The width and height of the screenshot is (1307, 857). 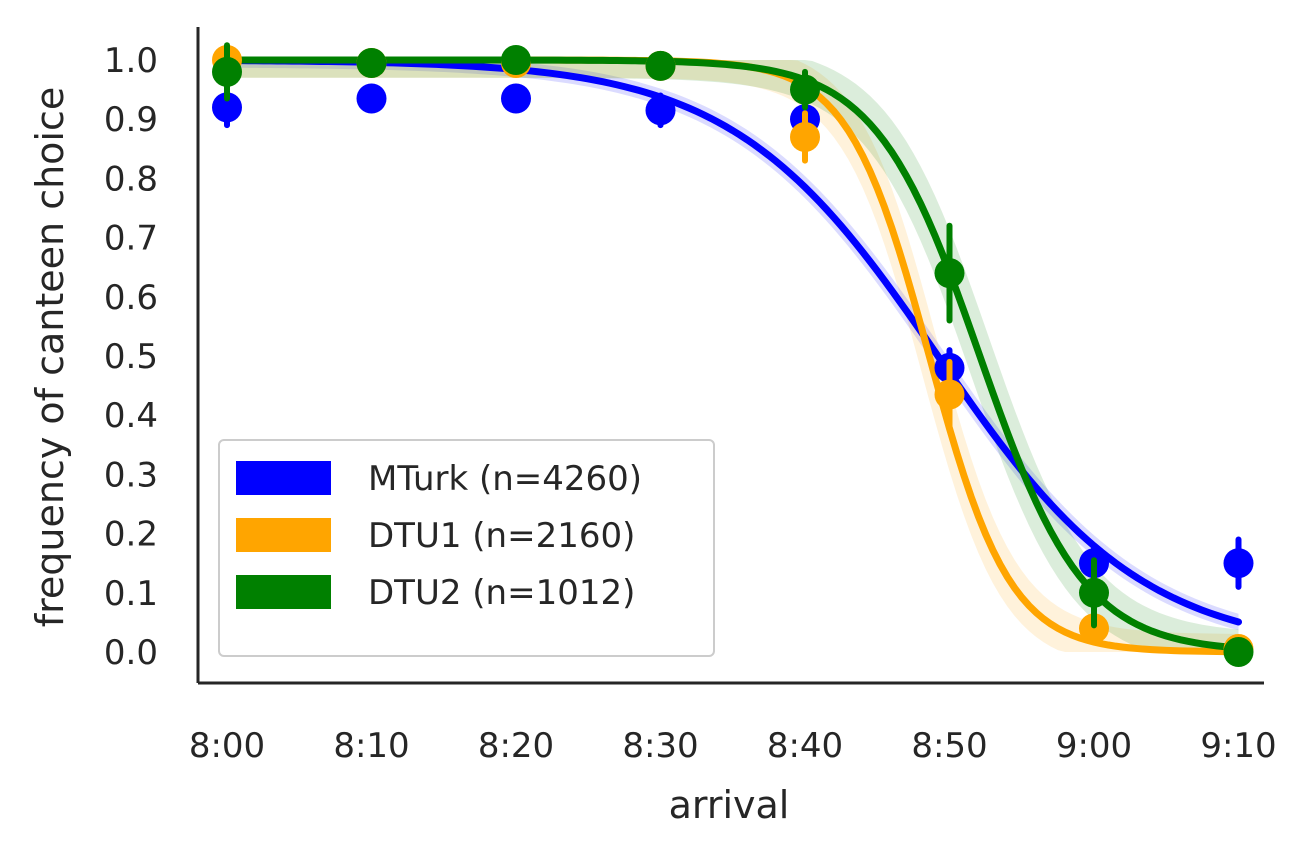 I want to click on y-tick-label: 0.2, so click(x=131, y=535).